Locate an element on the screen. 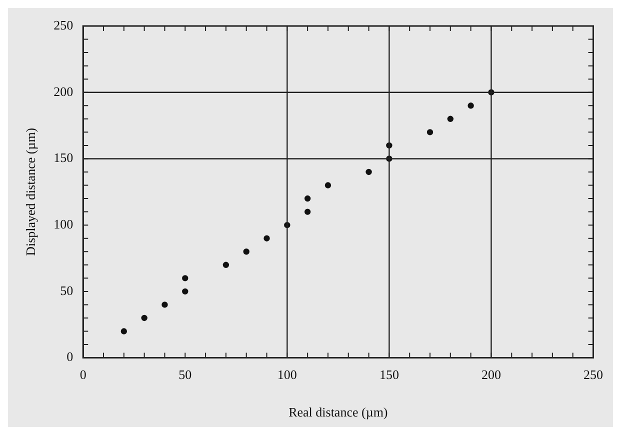 This screenshot has height=435, width=621. y-tick-label: 200 is located at coordinates (64, 91).